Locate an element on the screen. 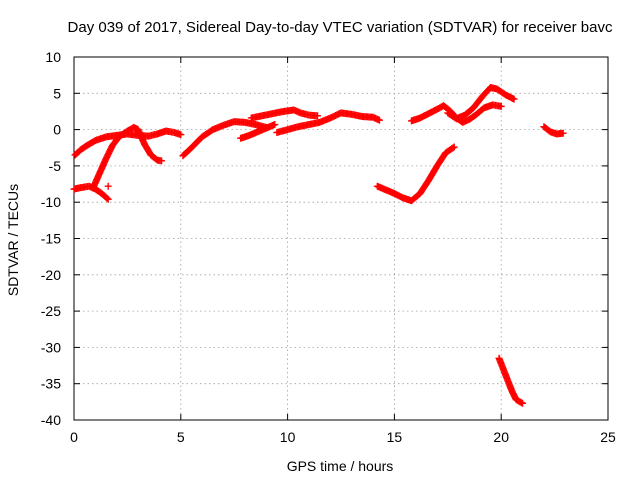 Image resolution: width=640 pixels, height=480 pixels. y-tick-label: -30 is located at coordinates (51, 347).